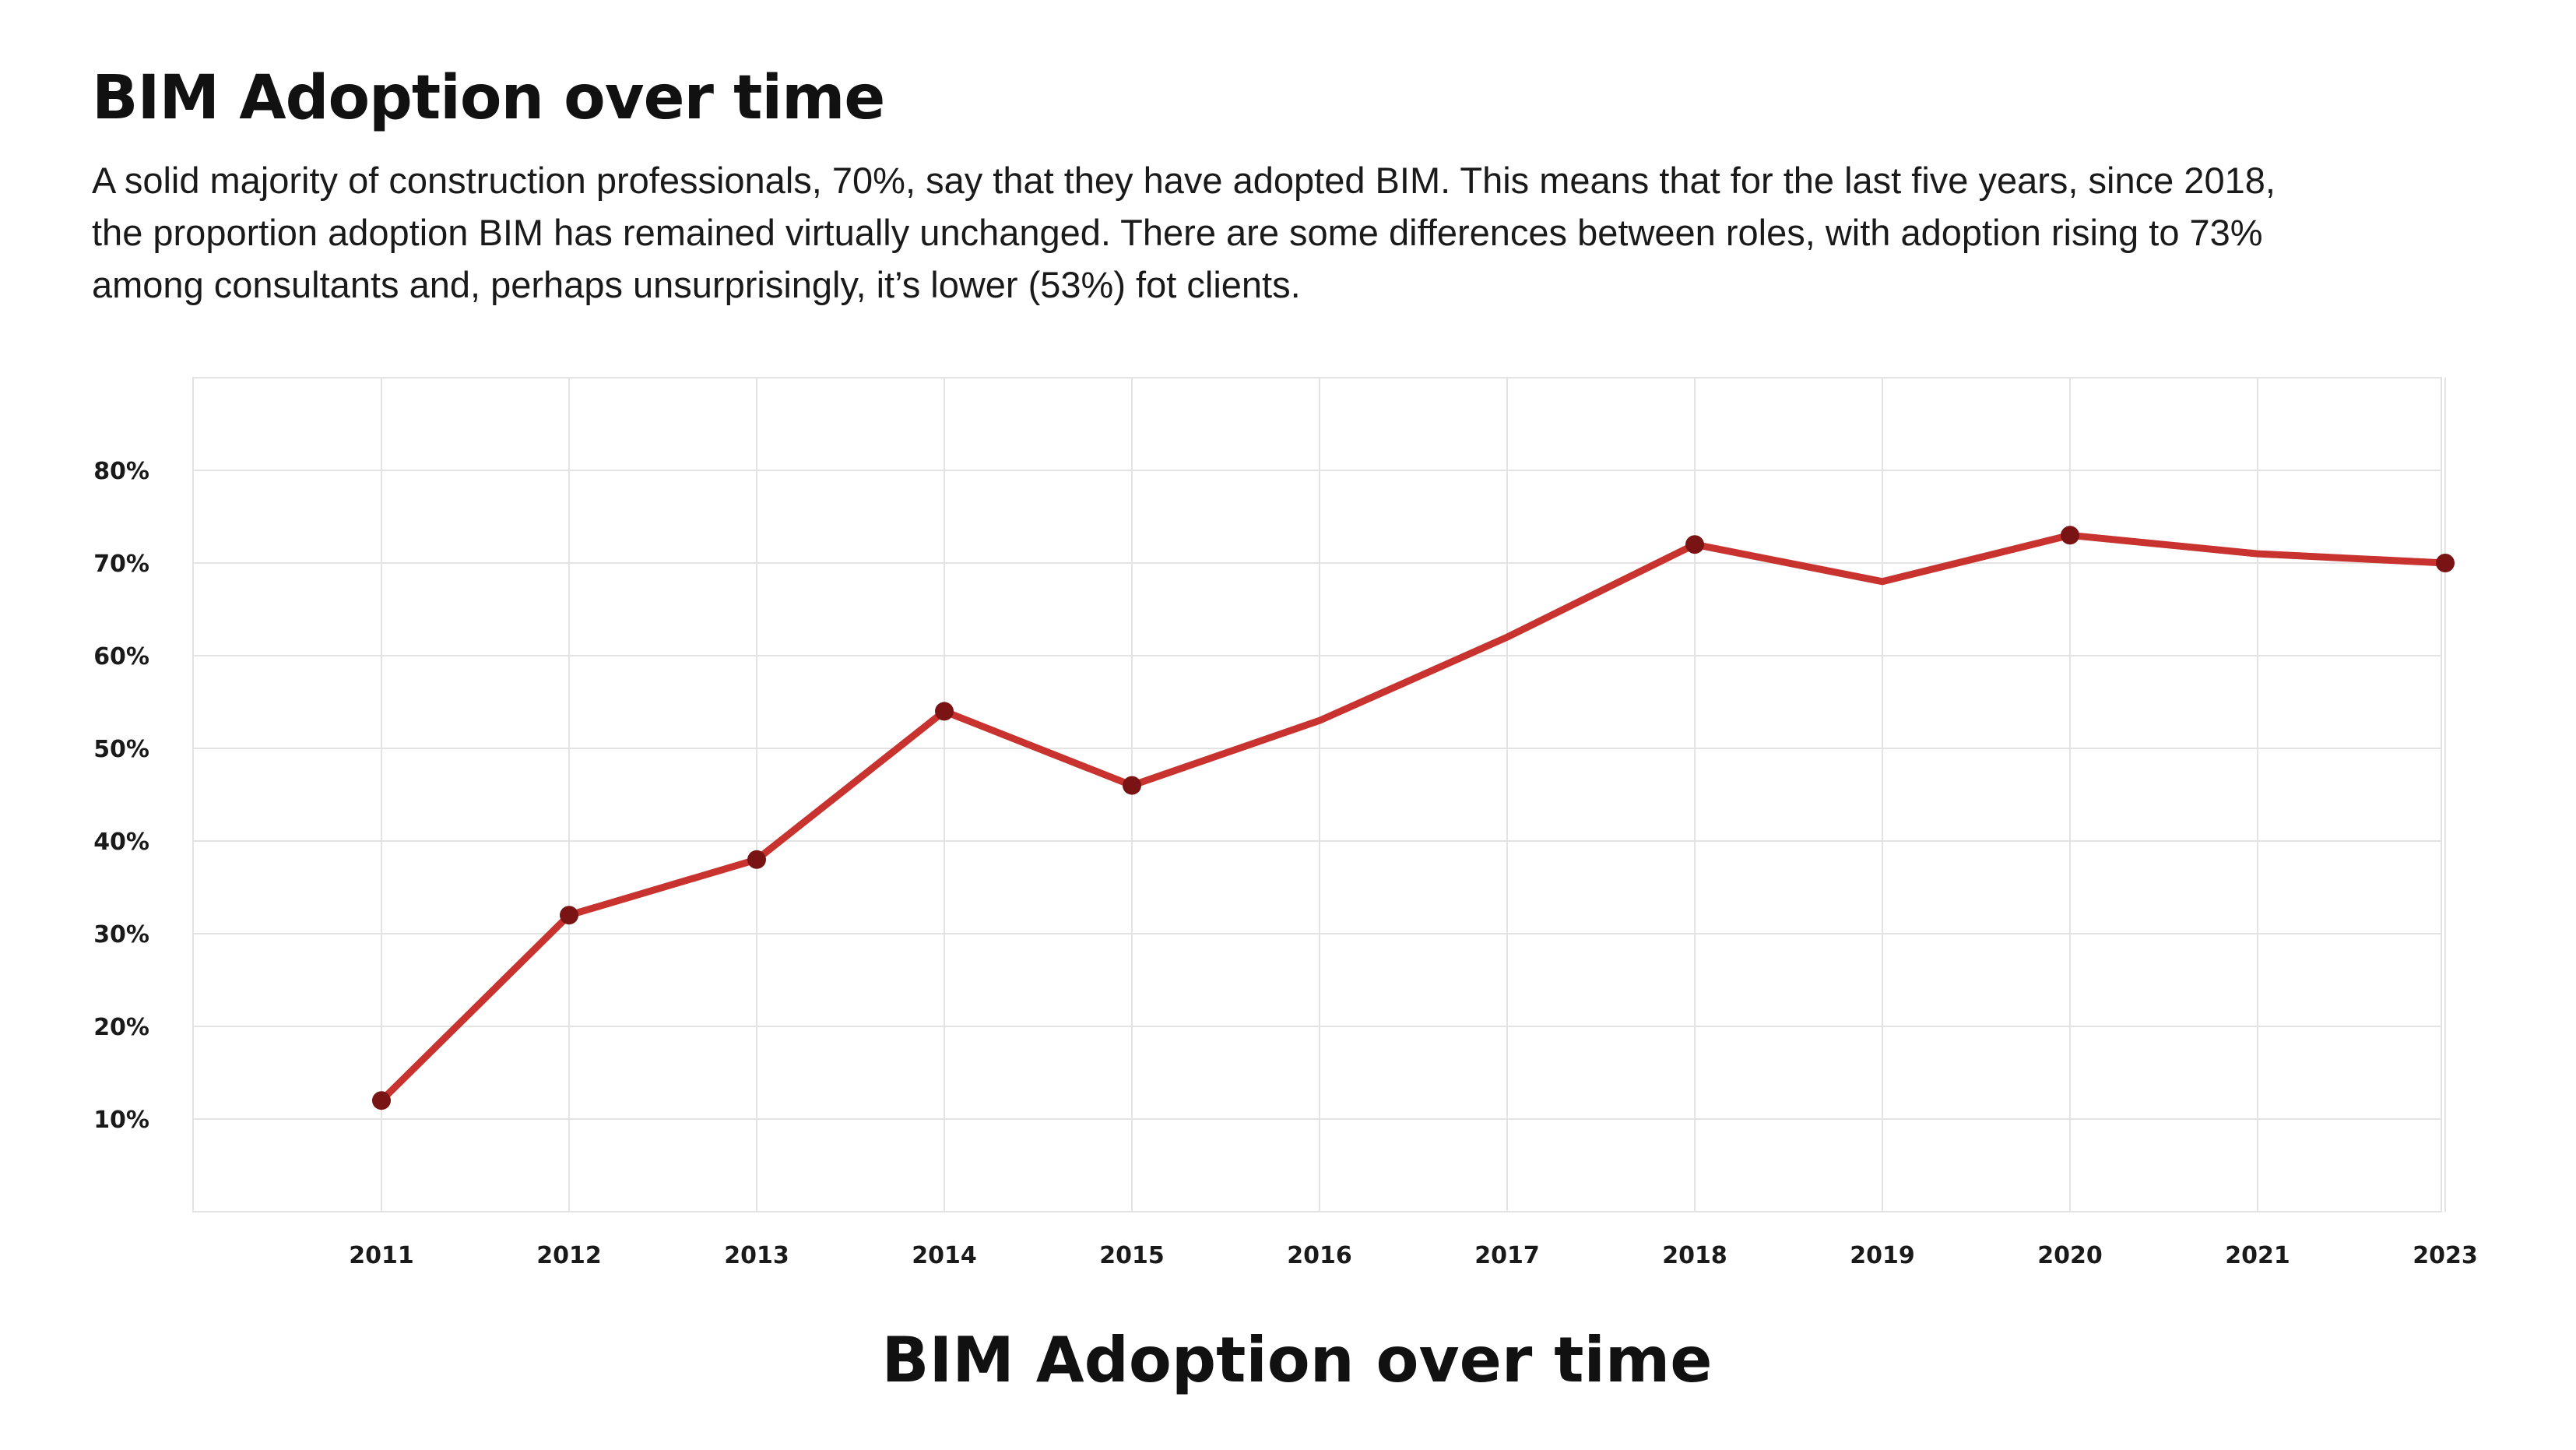  What do you see at coordinates (2446, 1255) in the screenshot?
I see `x-tick-label: 2023` at bounding box center [2446, 1255].